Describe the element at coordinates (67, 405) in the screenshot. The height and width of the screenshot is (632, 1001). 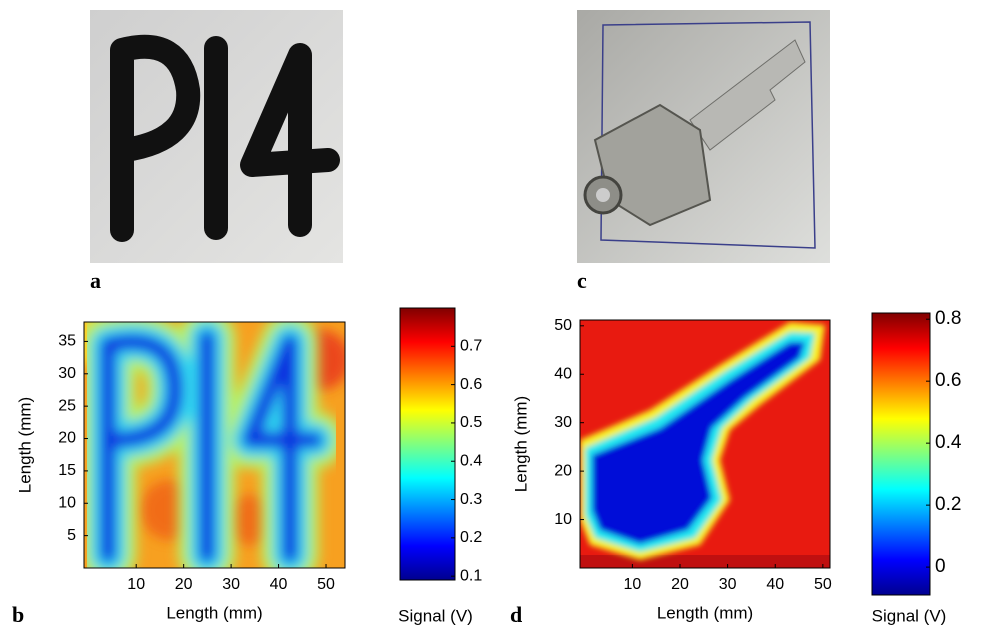
I see `y-tick-label: 25` at that location.